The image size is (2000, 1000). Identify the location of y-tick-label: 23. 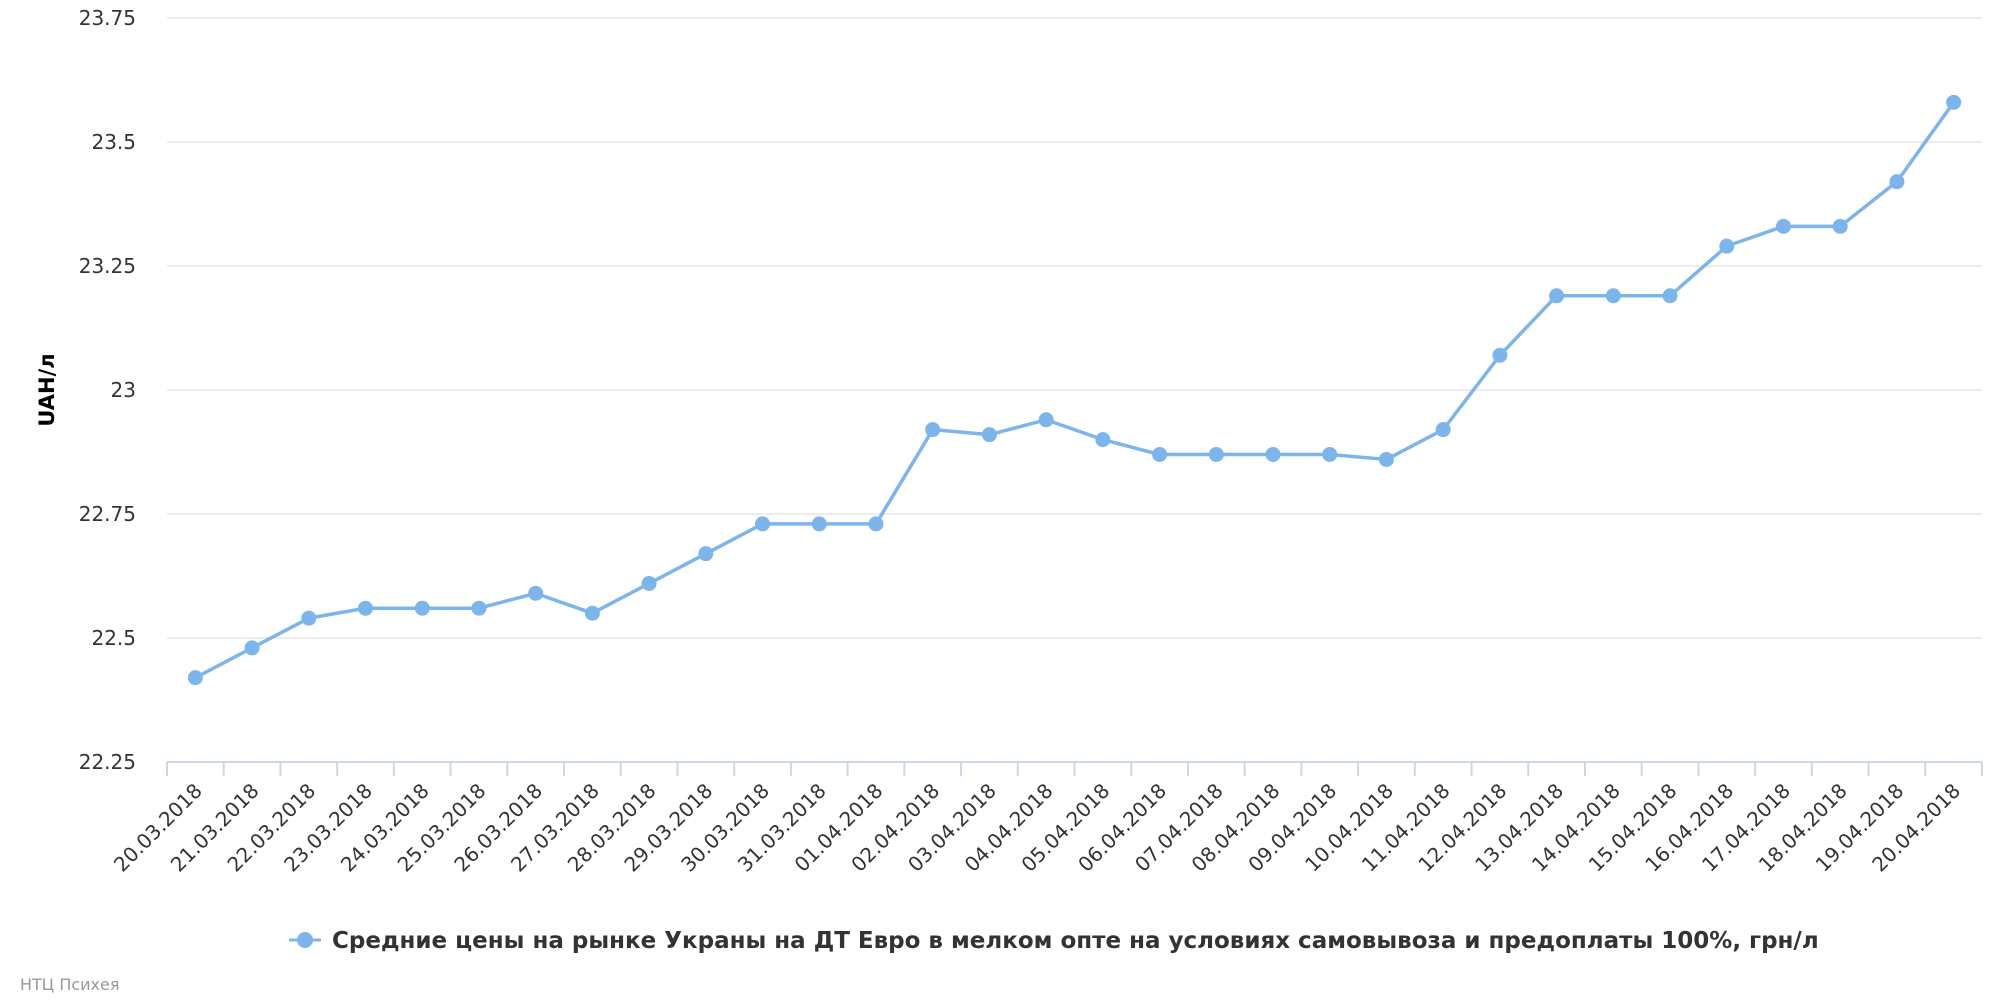
(123, 390).